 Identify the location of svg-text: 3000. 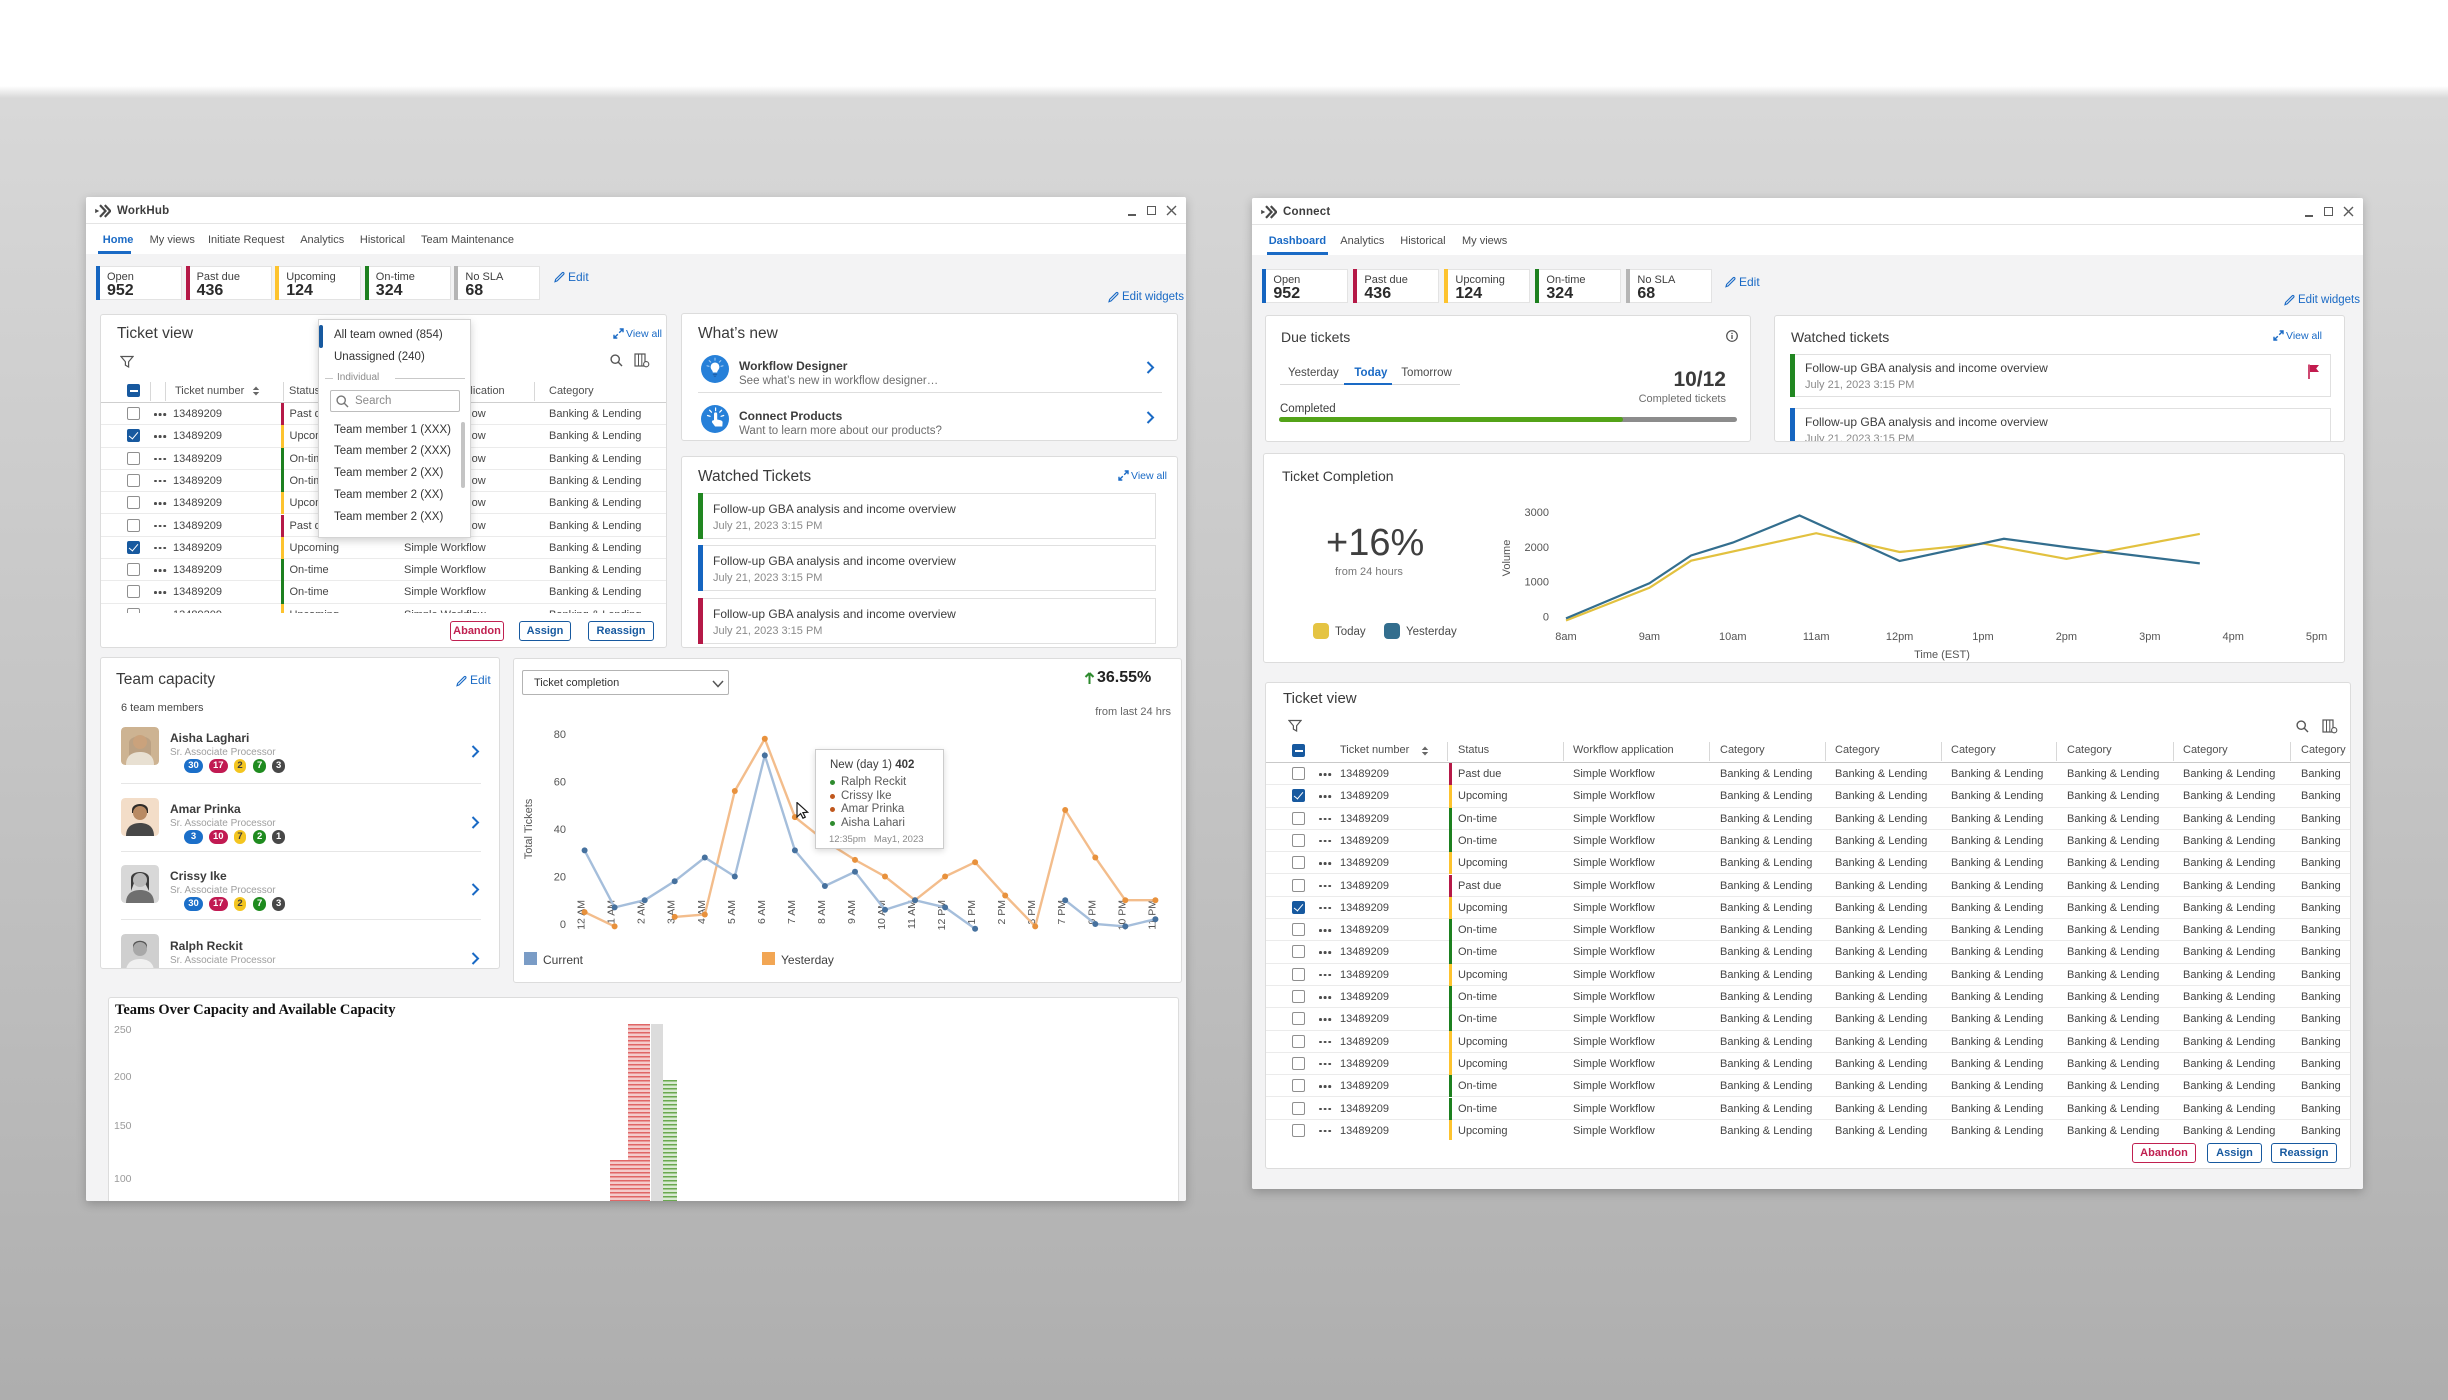
(1537, 513).